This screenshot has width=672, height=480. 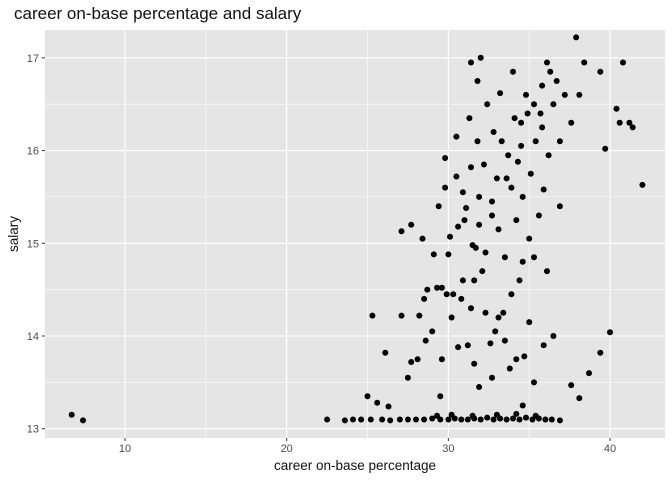 What do you see at coordinates (158, 13) in the screenshot?
I see `chart-title: career on-base percentage and salary` at bounding box center [158, 13].